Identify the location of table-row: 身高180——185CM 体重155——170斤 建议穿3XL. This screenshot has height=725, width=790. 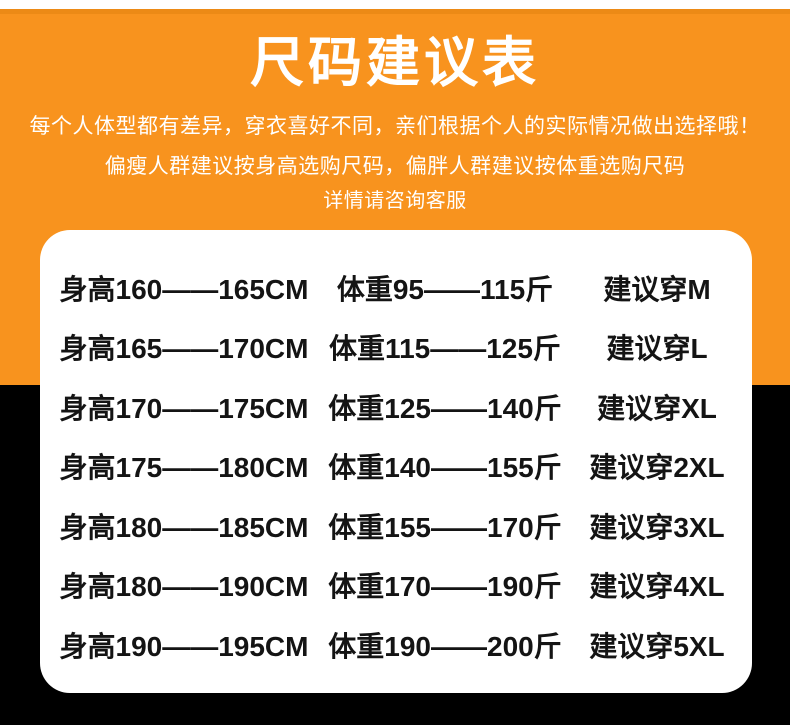
(396, 526).